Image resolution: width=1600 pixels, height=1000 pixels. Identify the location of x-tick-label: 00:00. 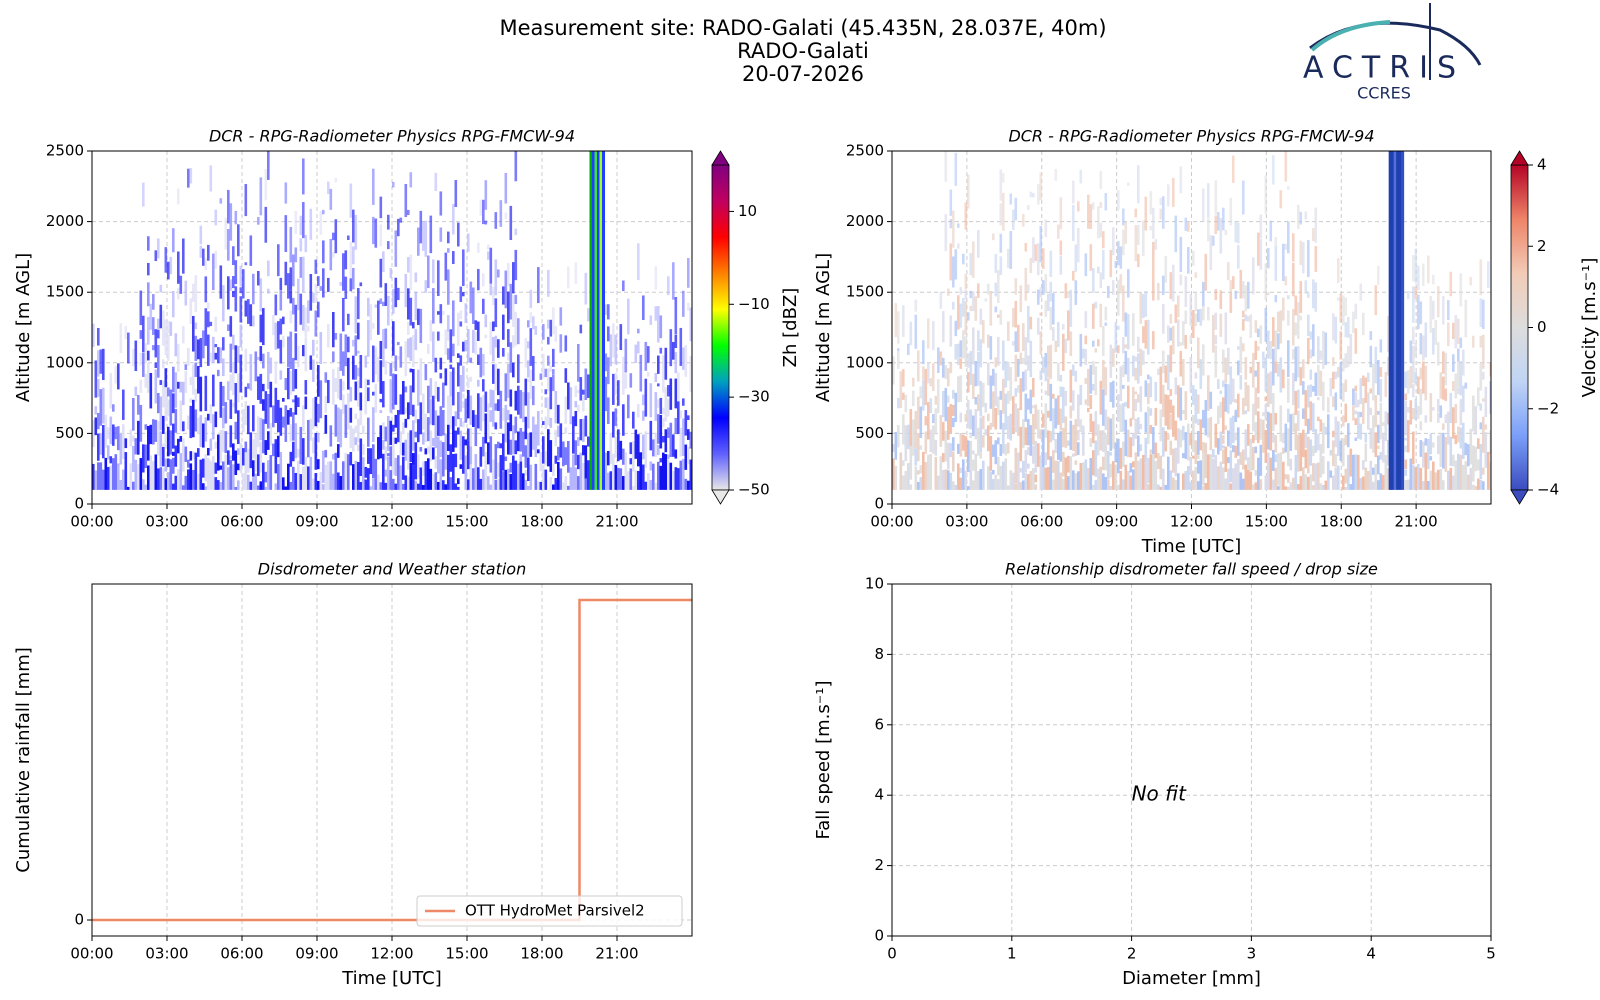
(91, 954).